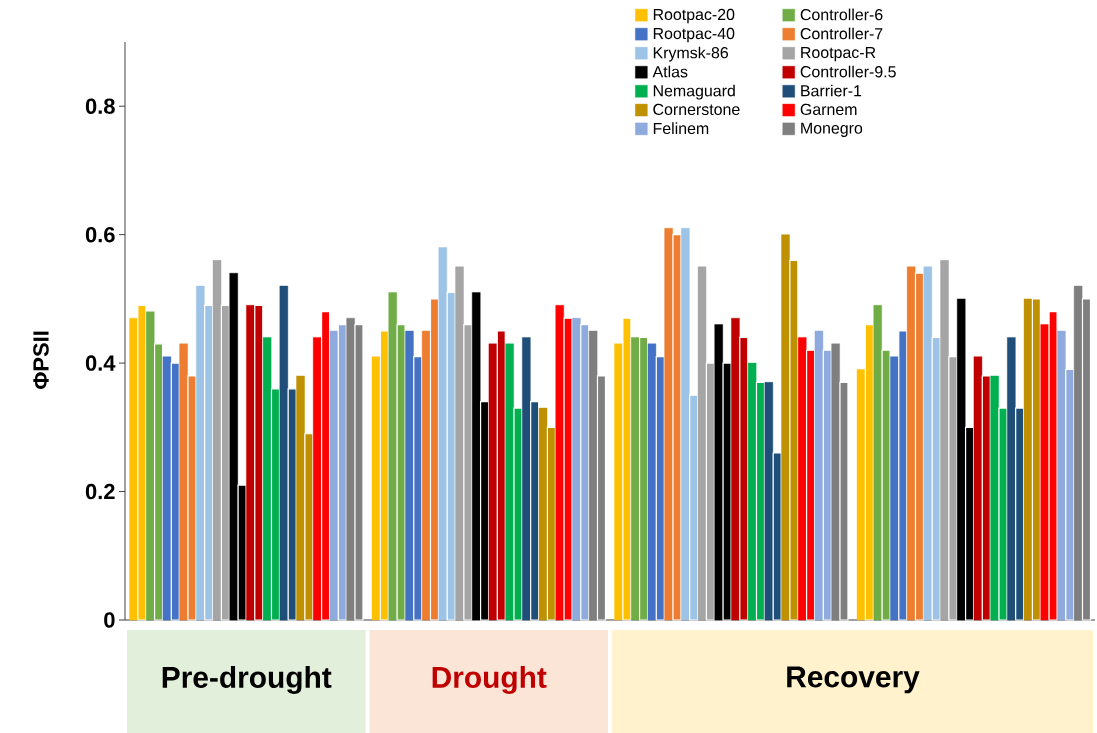 This screenshot has height=733, width=1097. What do you see at coordinates (832, 129) in the screenshot?
I see `legend-label: Monegro` at bounding box center [832, 129].